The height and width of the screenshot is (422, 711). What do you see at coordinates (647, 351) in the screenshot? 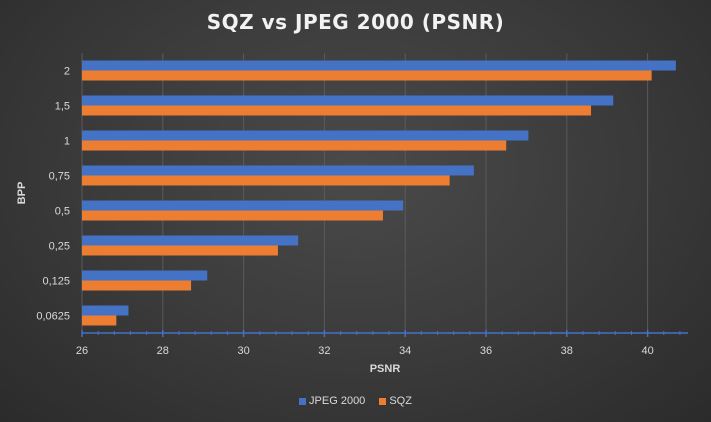
I see `x-tick-label: 40` at bounding box center [647, 351].